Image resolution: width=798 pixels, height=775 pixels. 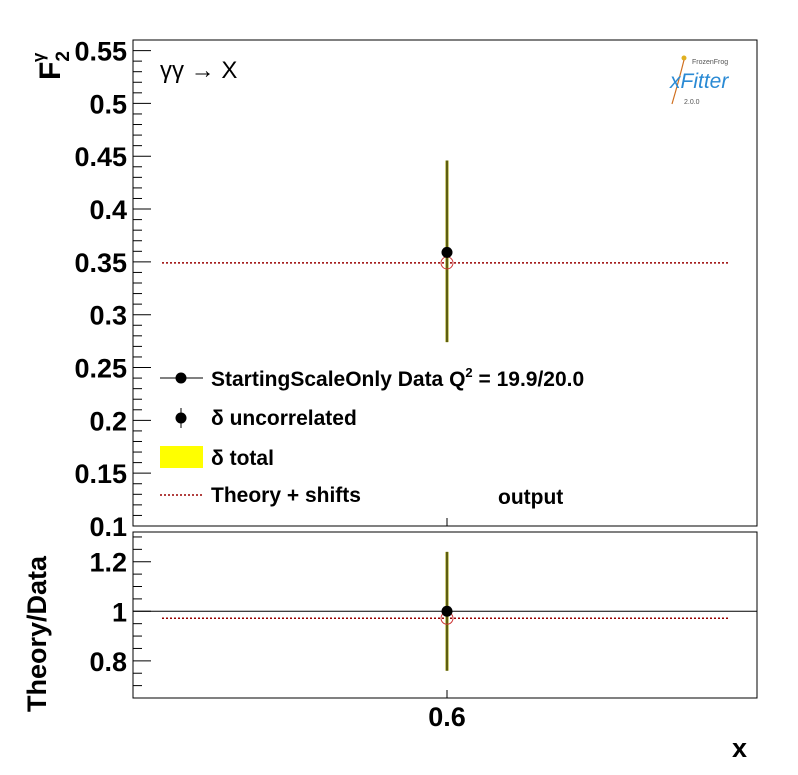 I want to click on main-y-axis-ticks, so click(x=142, y=283).